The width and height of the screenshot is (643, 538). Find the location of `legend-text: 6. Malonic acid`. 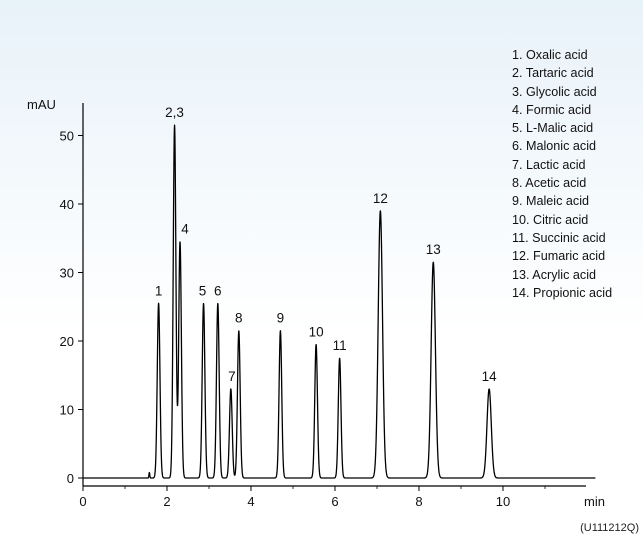

legend-text: 6. Malonic acid is located at coordinates (554, 146).